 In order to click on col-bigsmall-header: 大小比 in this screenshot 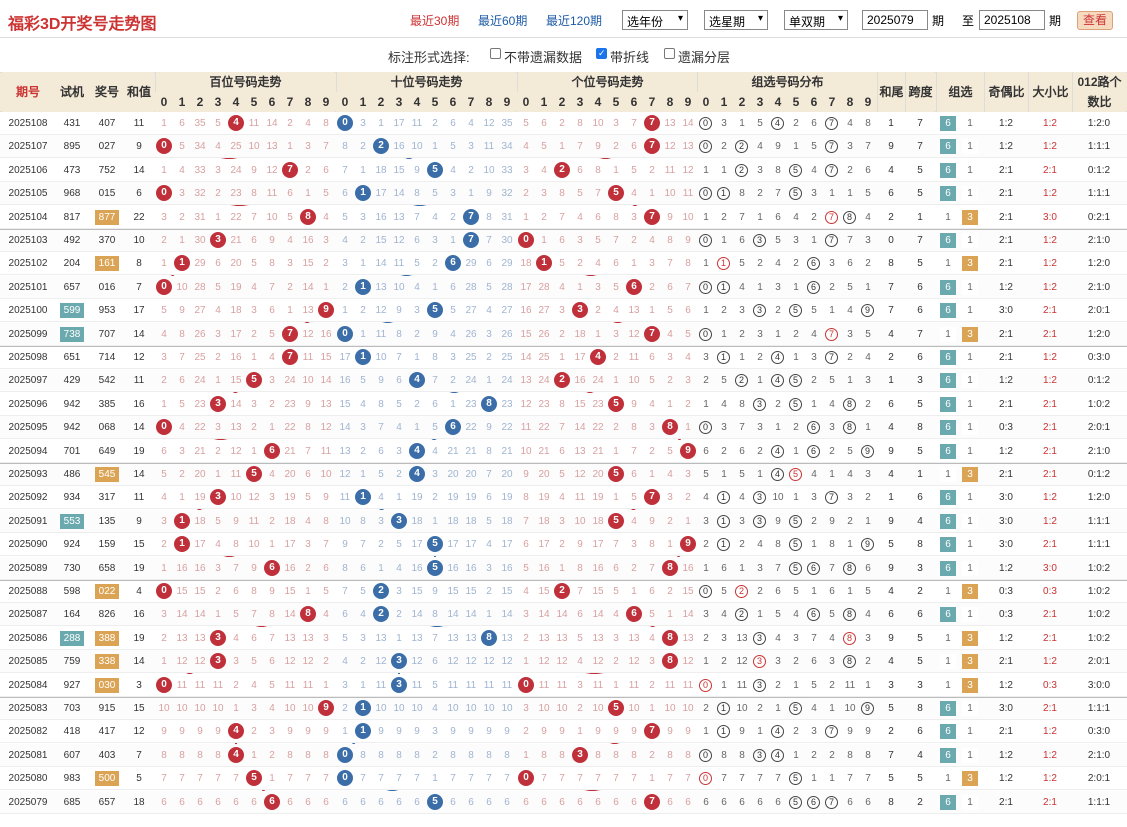, I will do `click(1050, 92)`.